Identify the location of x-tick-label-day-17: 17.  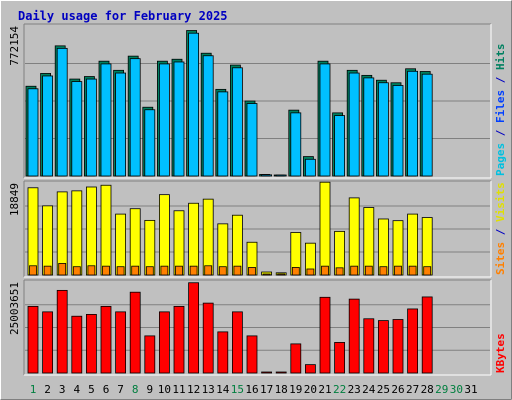
(266, 389).